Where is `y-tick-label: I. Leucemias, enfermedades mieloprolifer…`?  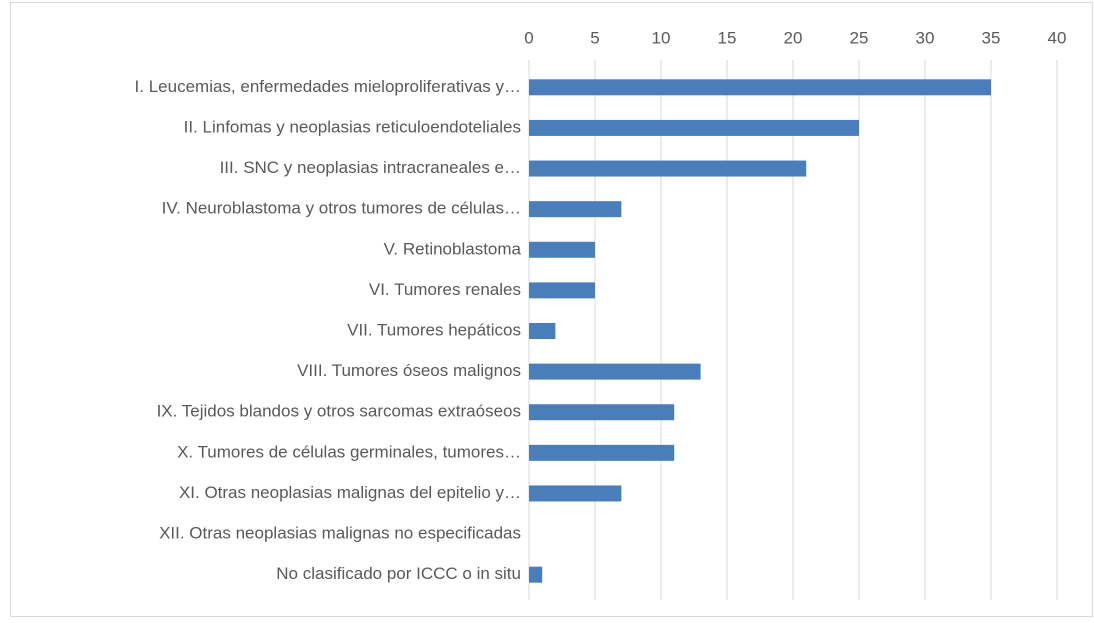 y-tick-label: I. Leucemias, enfermedades mieloprolifer… is located at coordinates (328, 86).